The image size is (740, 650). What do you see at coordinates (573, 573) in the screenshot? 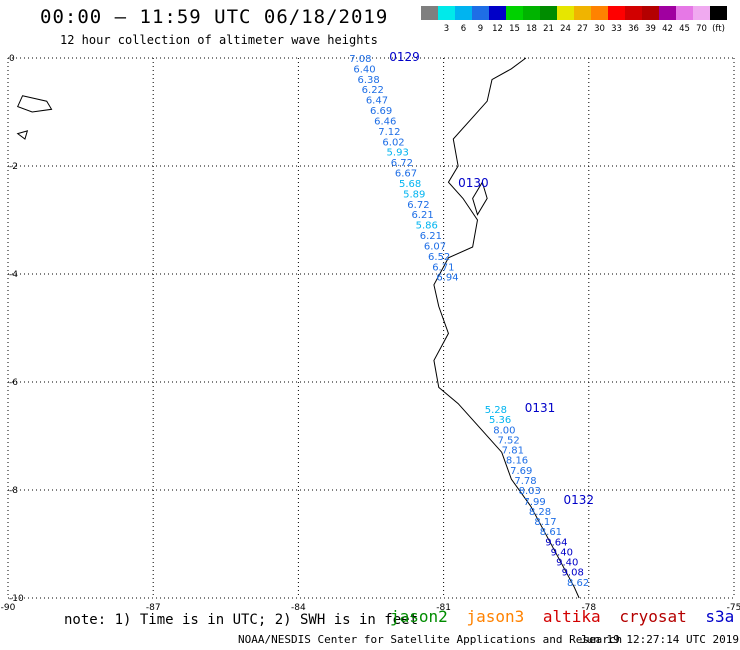
I see `wave-height-value: 9.08` at bounding box center [573, 573].